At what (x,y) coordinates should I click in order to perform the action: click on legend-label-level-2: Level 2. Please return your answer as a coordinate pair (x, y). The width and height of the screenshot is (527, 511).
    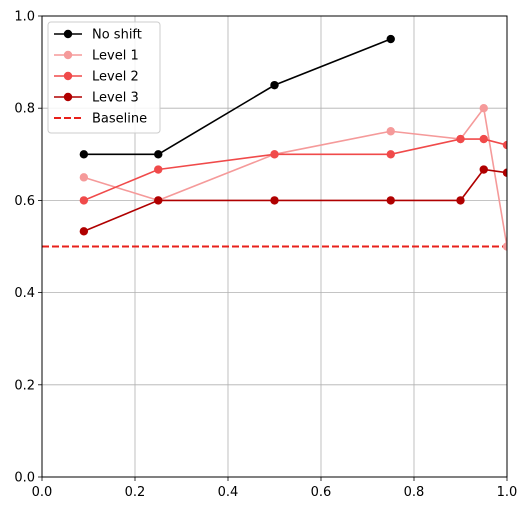
    Looking at the image, I should click on (115, 77).